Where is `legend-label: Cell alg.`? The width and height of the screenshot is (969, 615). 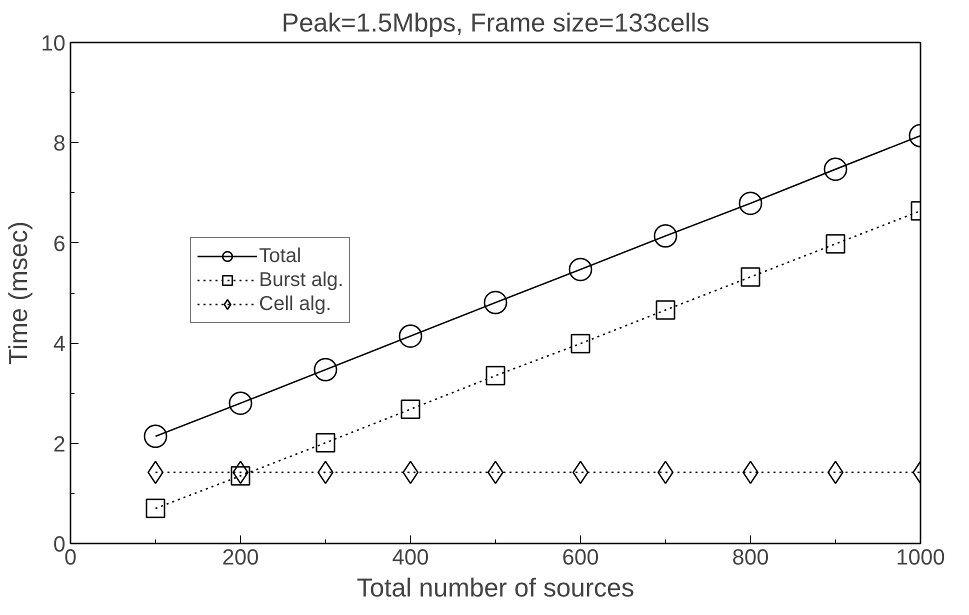
legend-label: Cell alg. is located at coordinates (295, 304).